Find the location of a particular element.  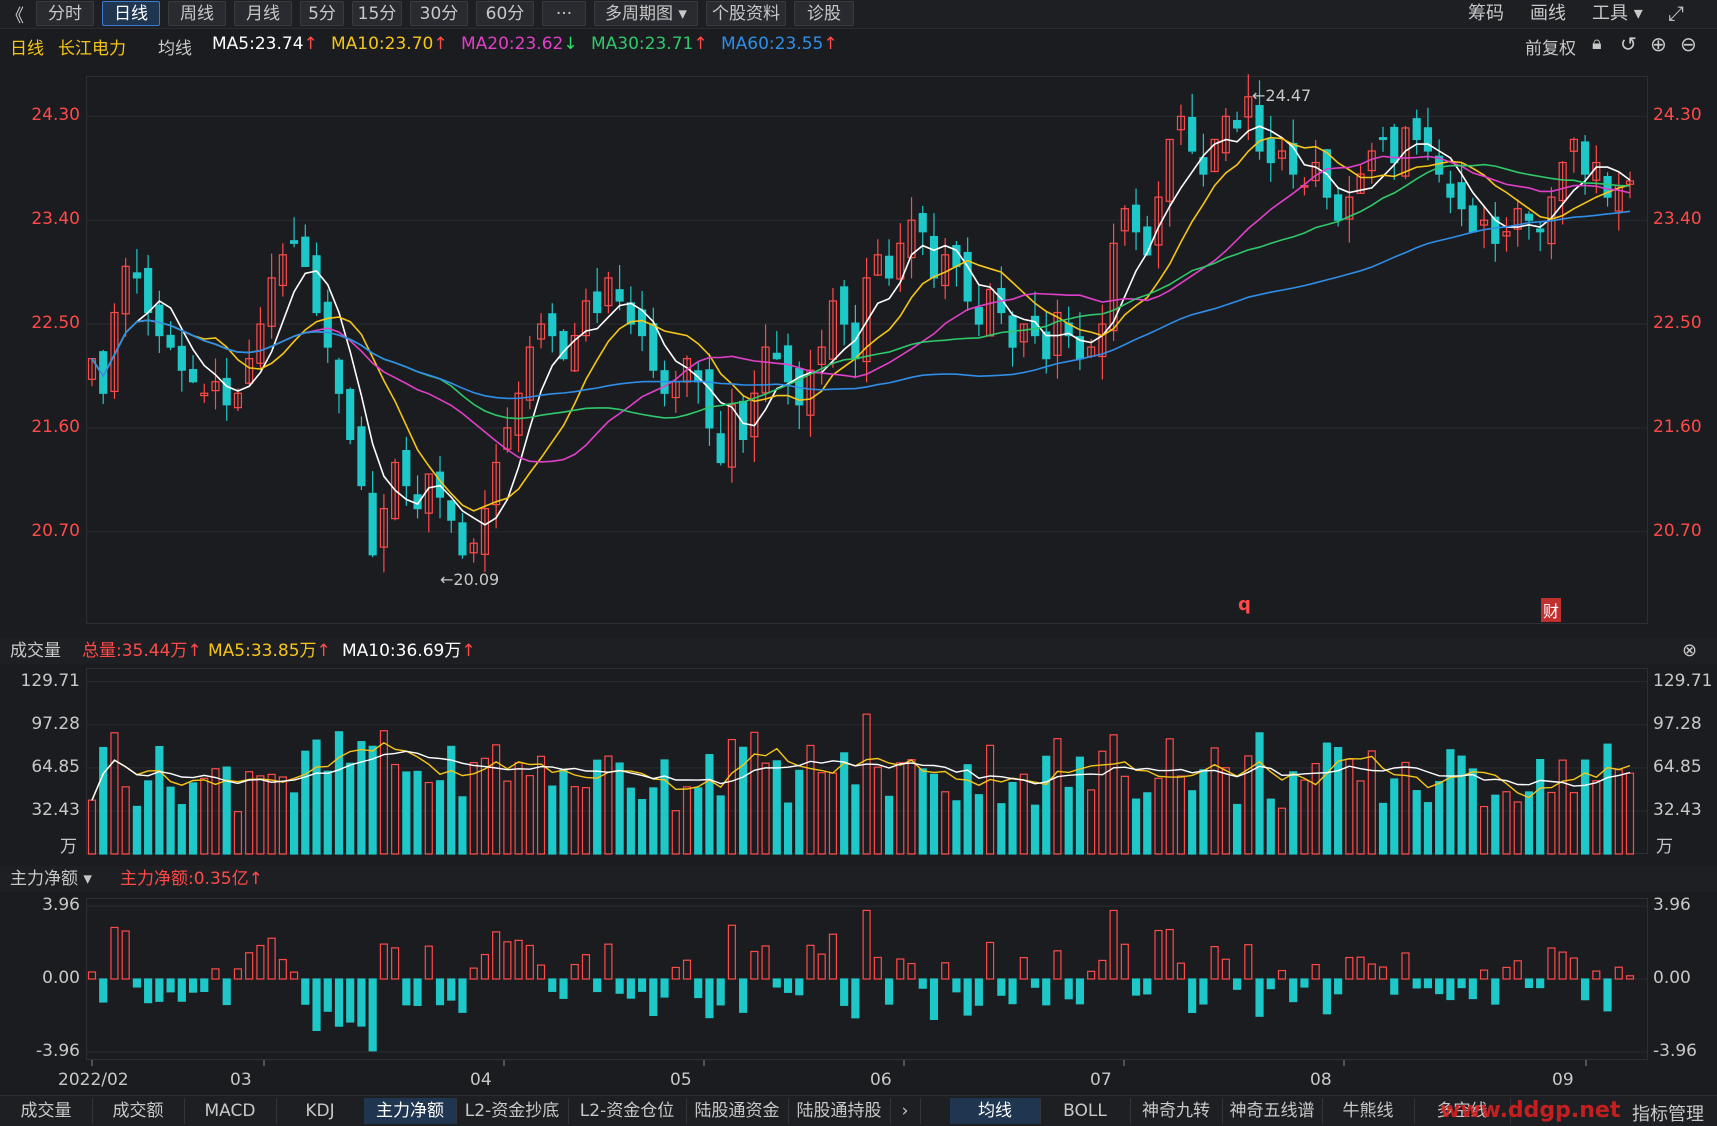

indicator-tab-7: 陆股通资金 is located at coordinates (737, 1111).